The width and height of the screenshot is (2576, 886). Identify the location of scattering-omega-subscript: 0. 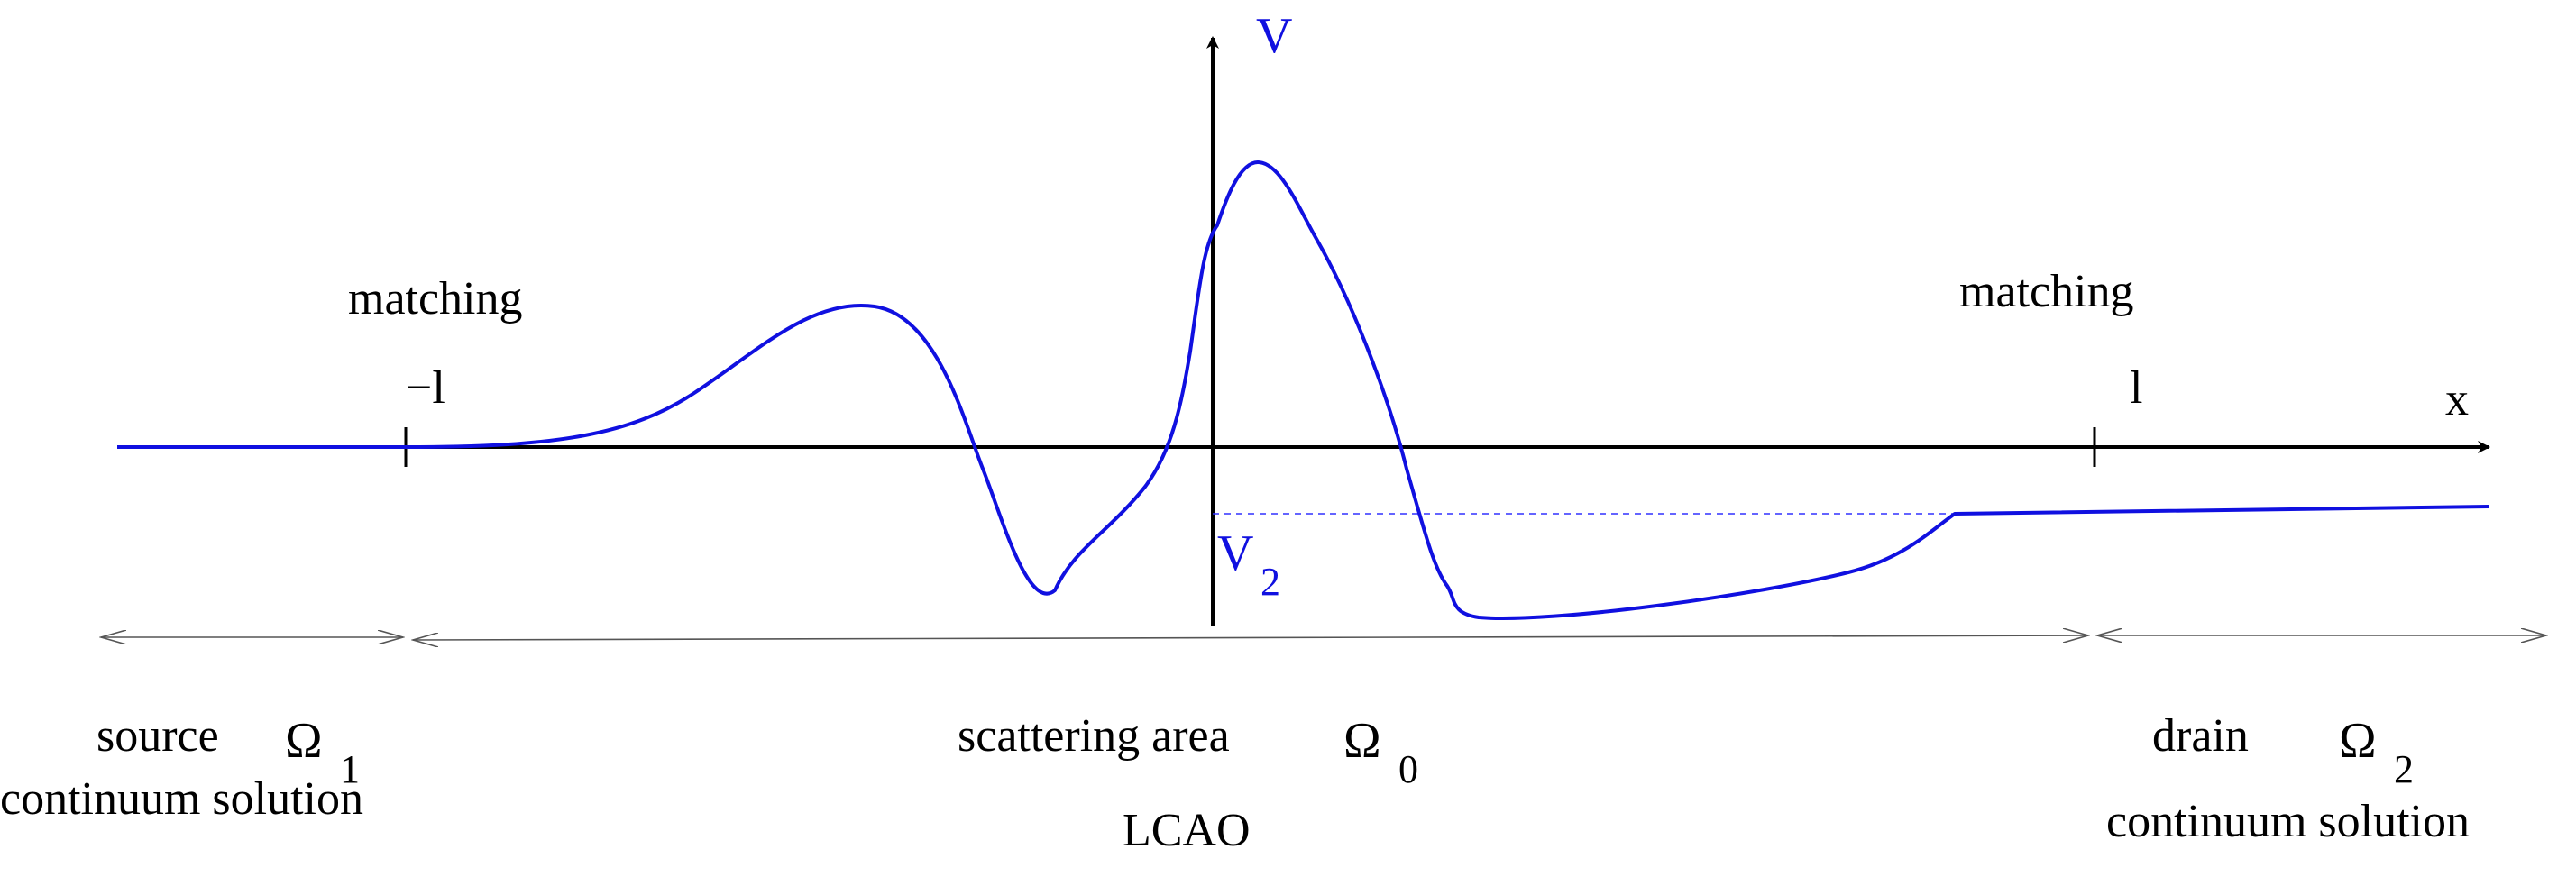
(1408, 769).